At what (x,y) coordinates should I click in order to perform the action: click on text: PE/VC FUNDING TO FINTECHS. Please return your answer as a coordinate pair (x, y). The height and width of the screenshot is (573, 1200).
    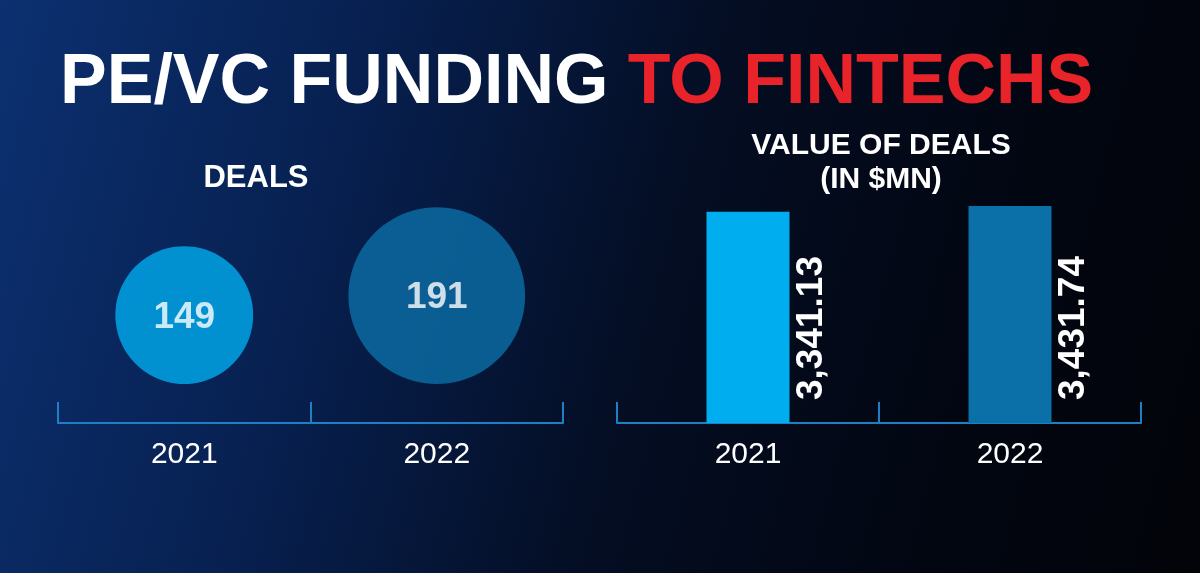
    Looking at the image, I should click on (577, 79).